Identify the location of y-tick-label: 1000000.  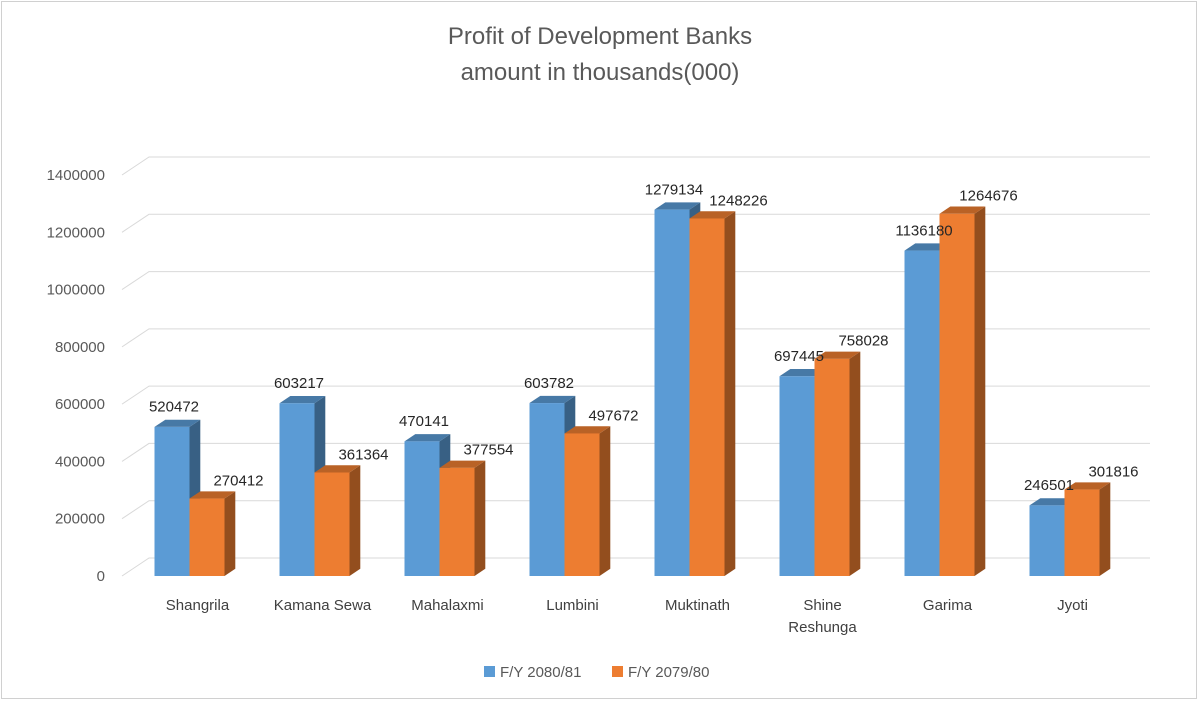
(76, 290).